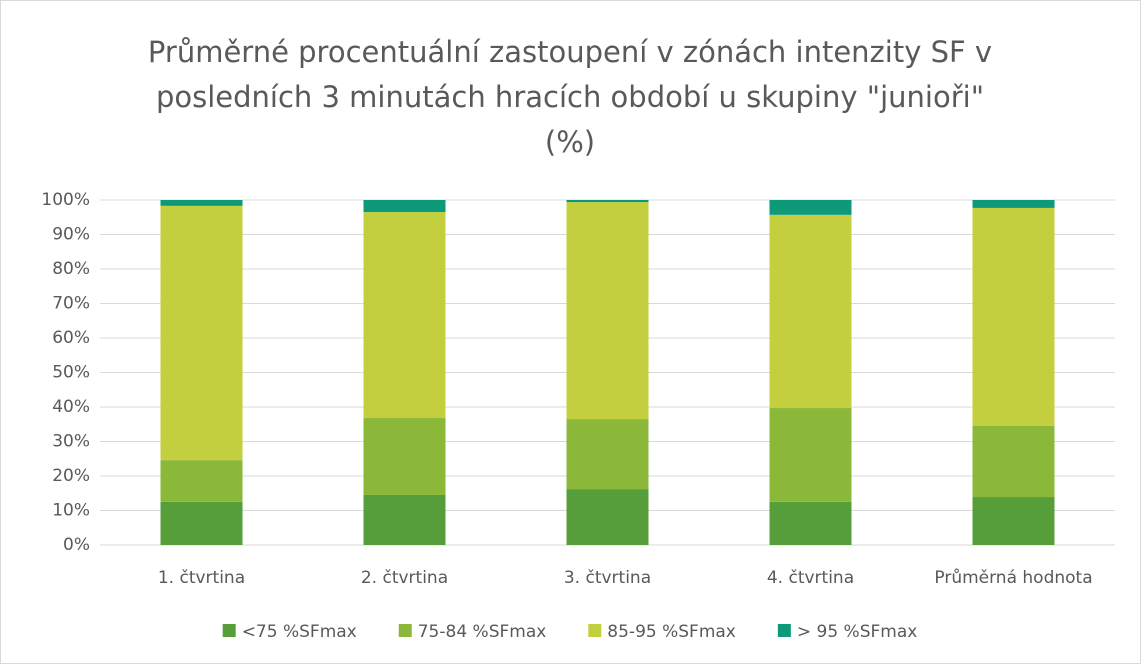 Image resolution: width=1141 pixels, height=664 pixels. What do you see at coordinates (71, 235) in the screenshot?
I see `y-tick-label: 90%` at bounding box center [71, 235].